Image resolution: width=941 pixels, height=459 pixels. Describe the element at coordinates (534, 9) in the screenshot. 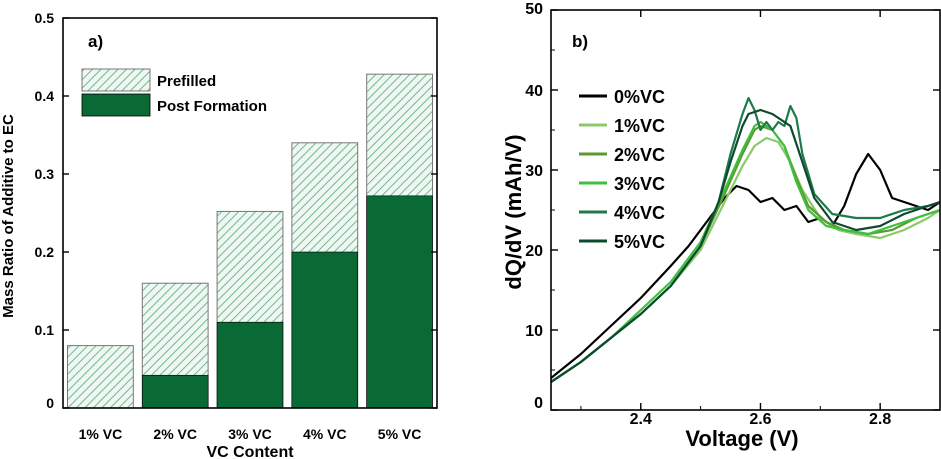

I see `y-tick-label-b: 50` at that location.